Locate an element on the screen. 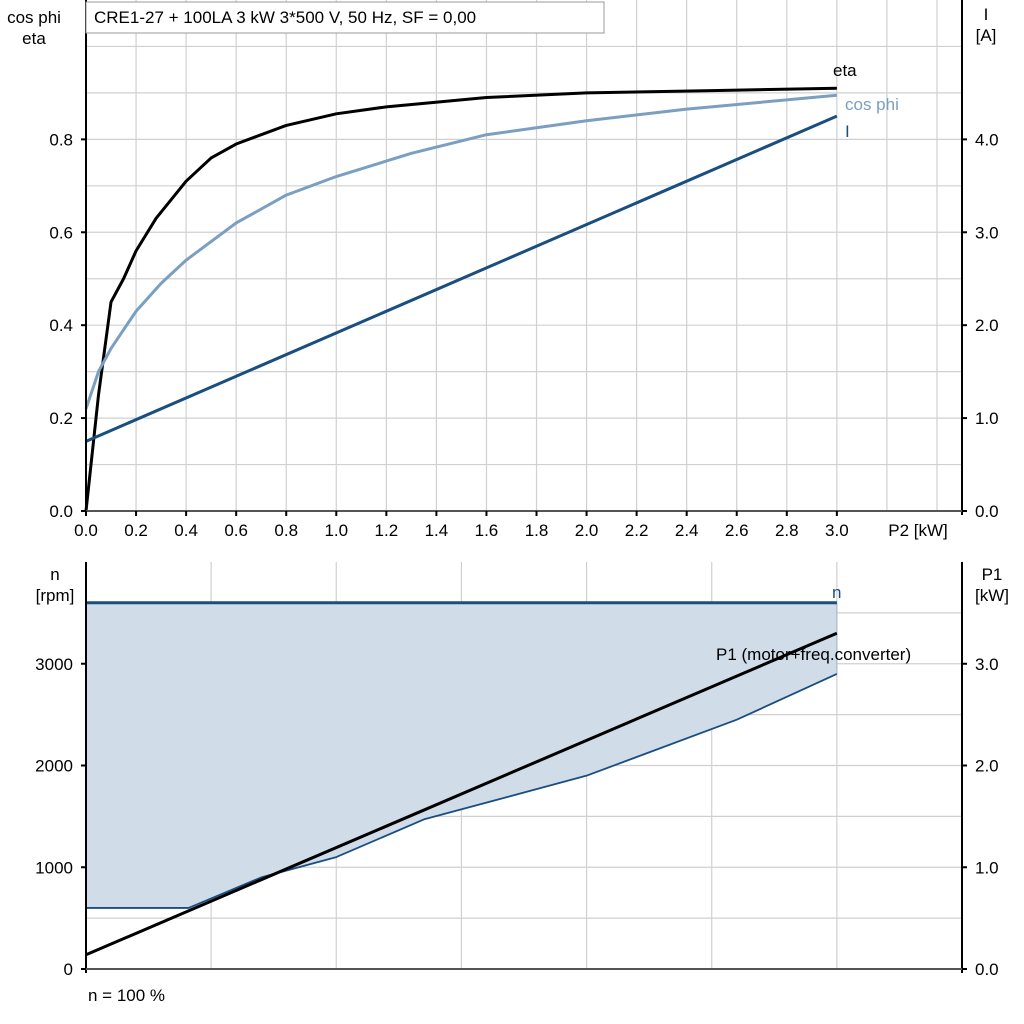 The width and height of the screenshot is (1024, 1024). y-right-tick-label: 4.0 is located at coordinates (987, 139).